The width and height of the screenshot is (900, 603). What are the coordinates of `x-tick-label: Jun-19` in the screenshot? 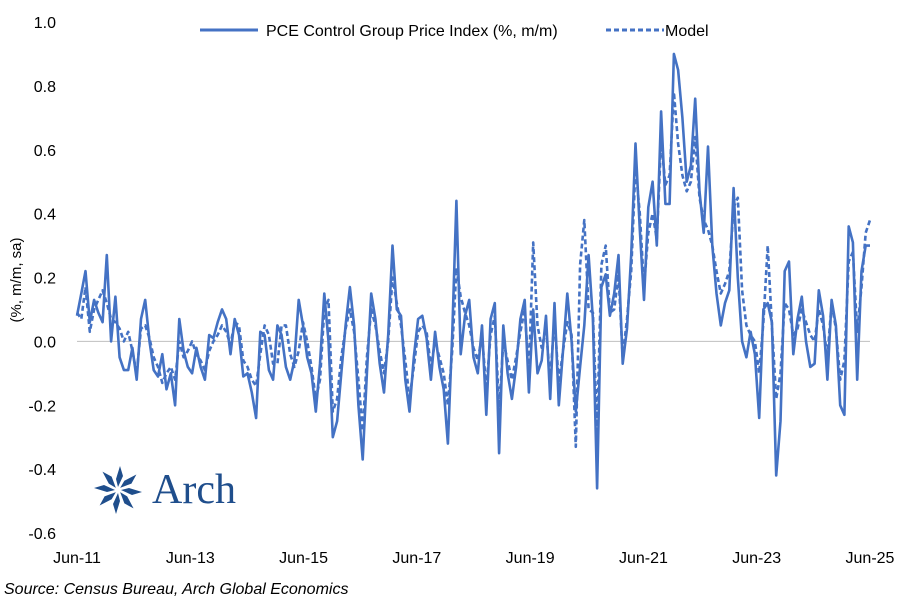 It's located at (530, 558).